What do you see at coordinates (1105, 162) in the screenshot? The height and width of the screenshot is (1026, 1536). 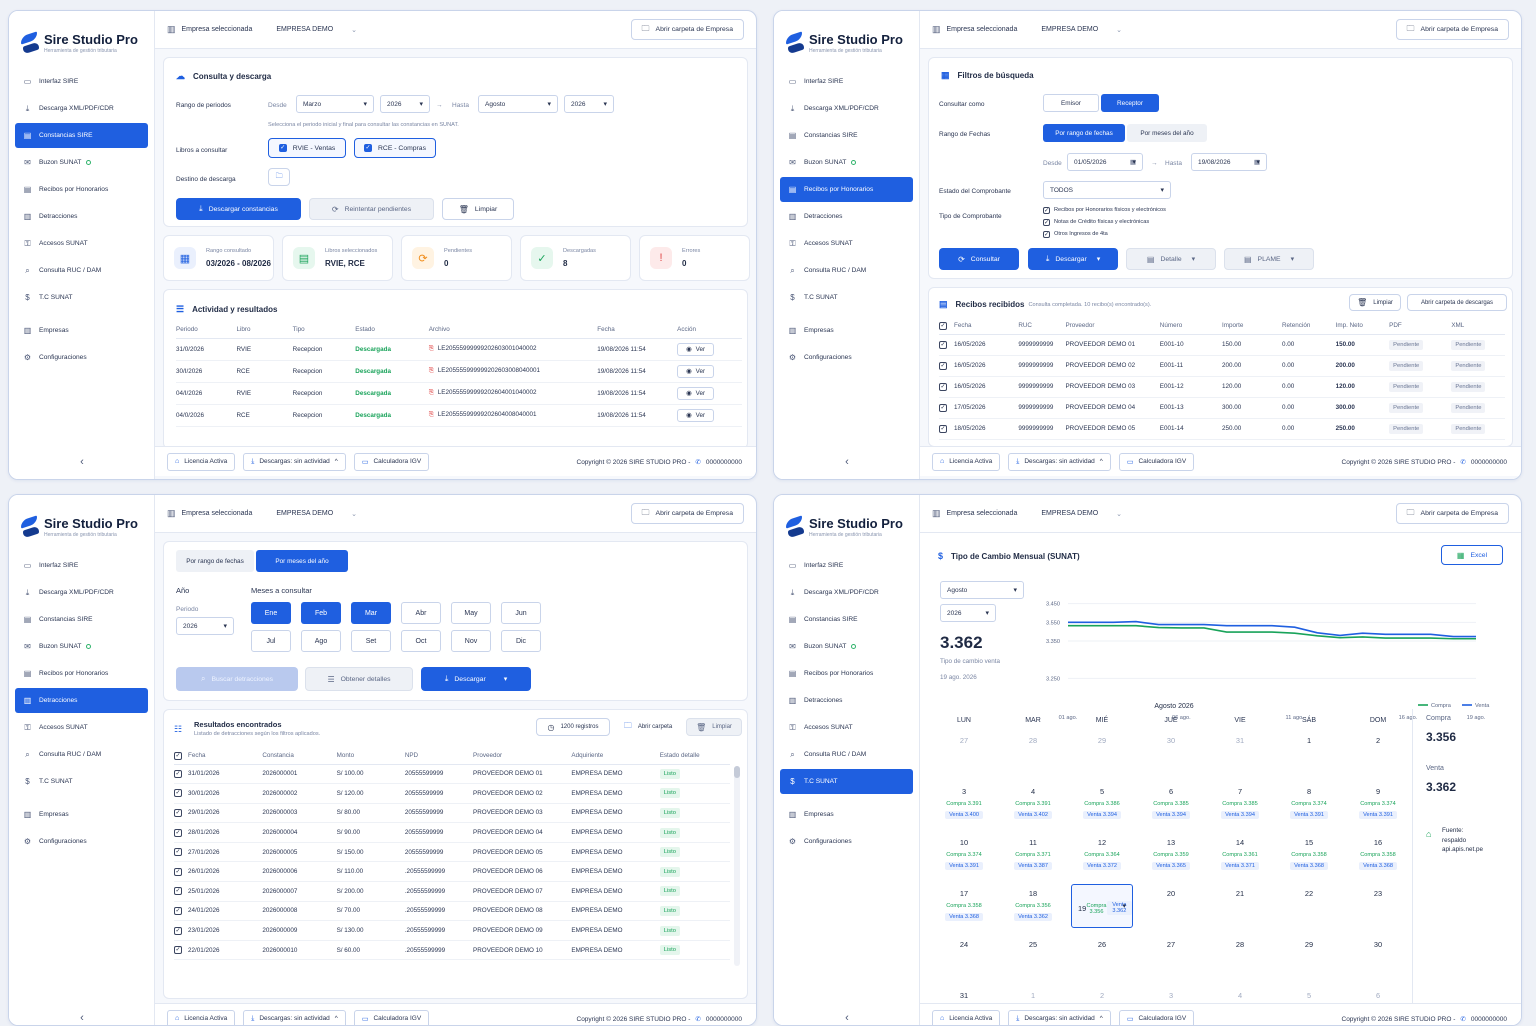 I see `desde-date-input: 01/05/2026▦` at bounding box center [1105, 162].